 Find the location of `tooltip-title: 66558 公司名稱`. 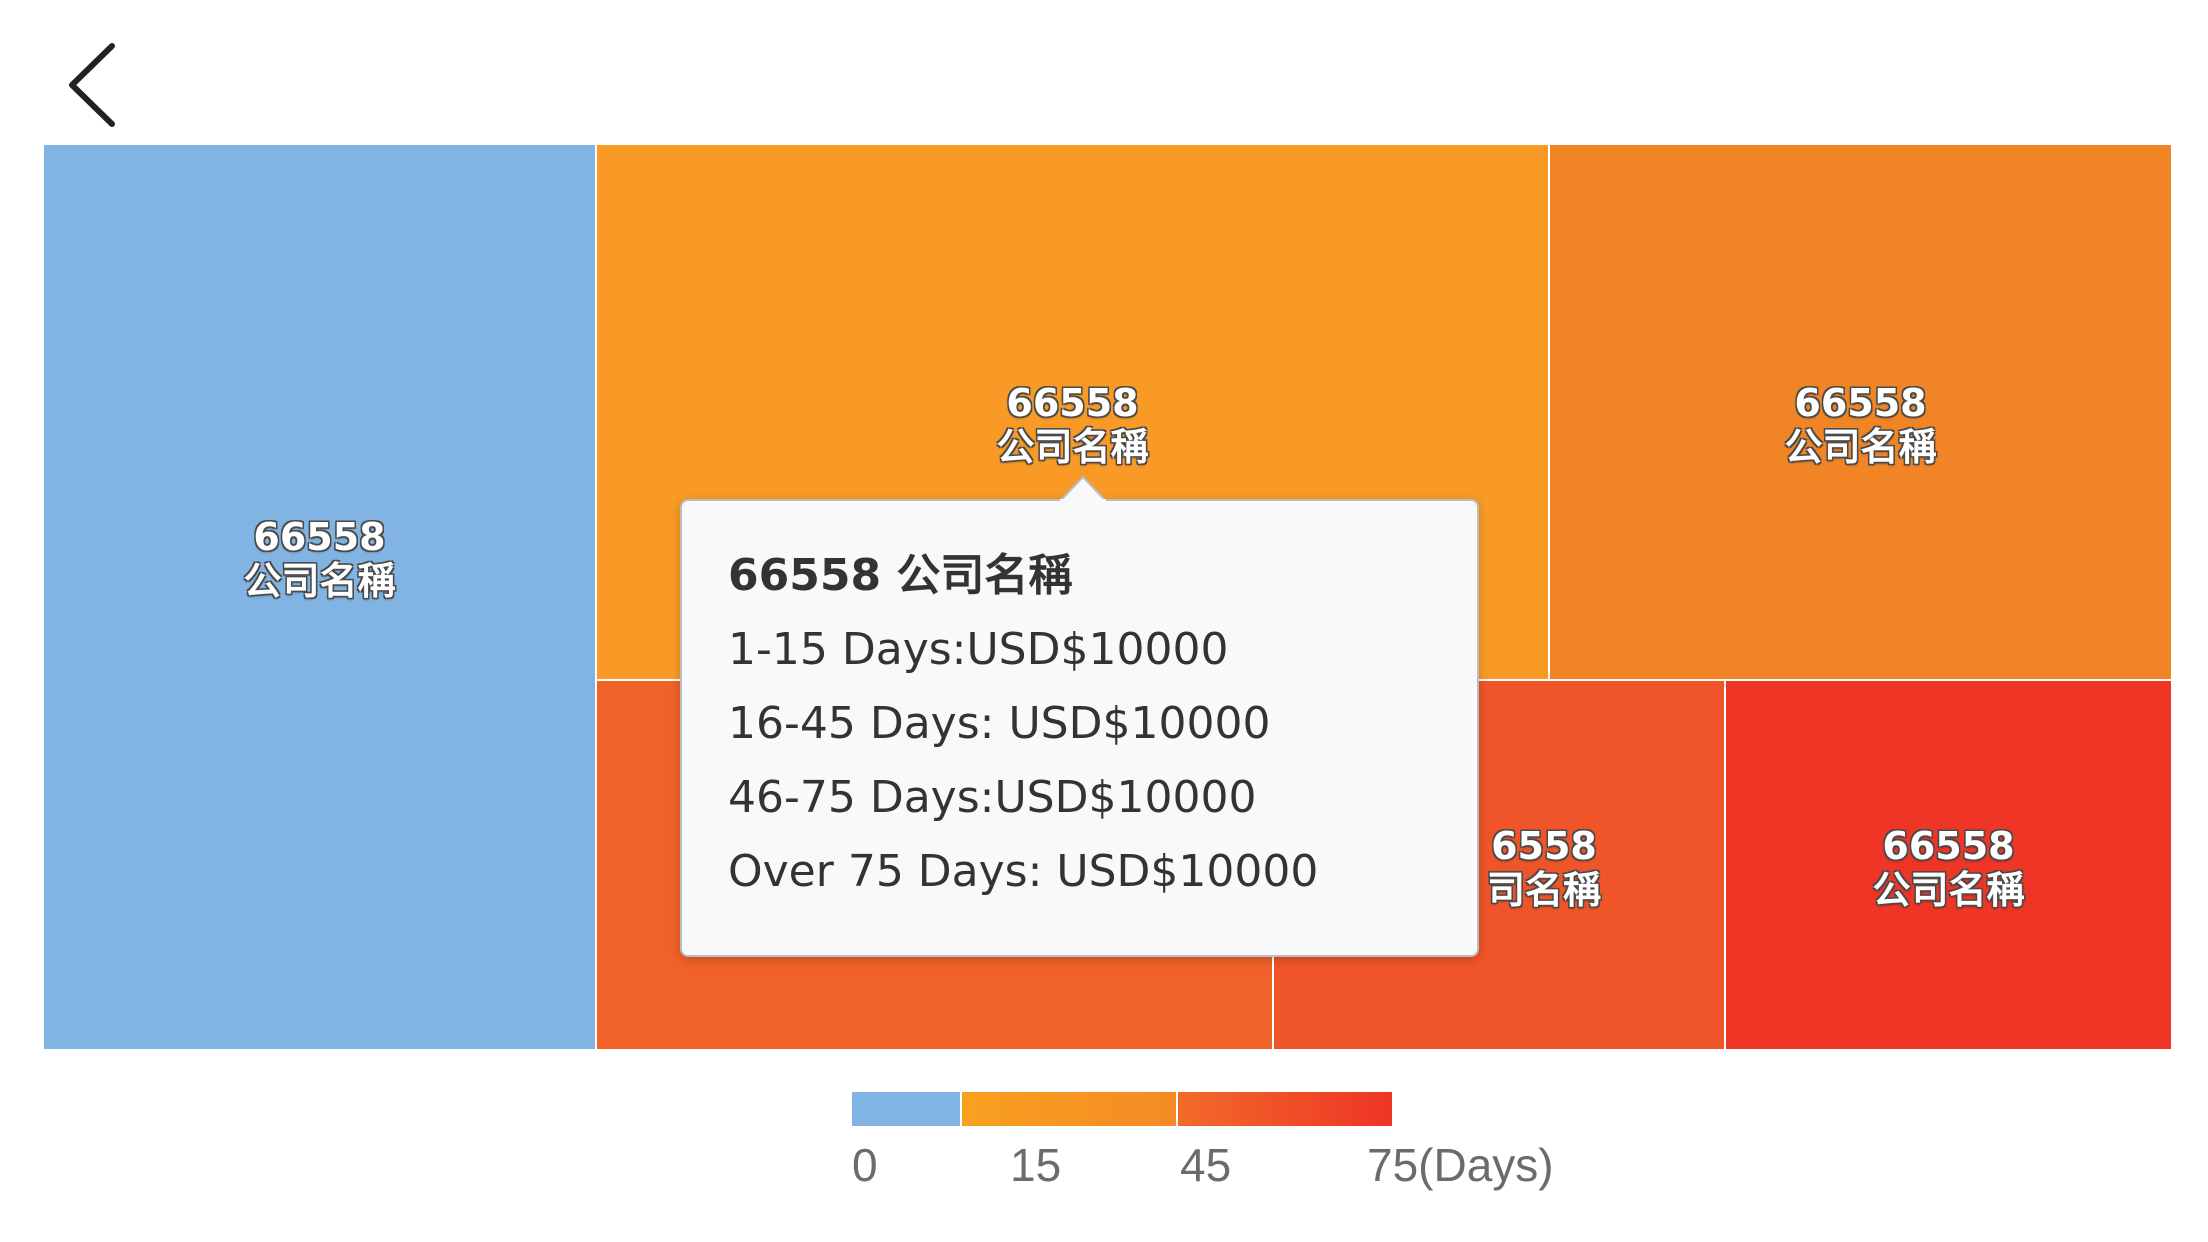

tooltip-title: 66558 公司名稱 is located at coordinates (900, 575).